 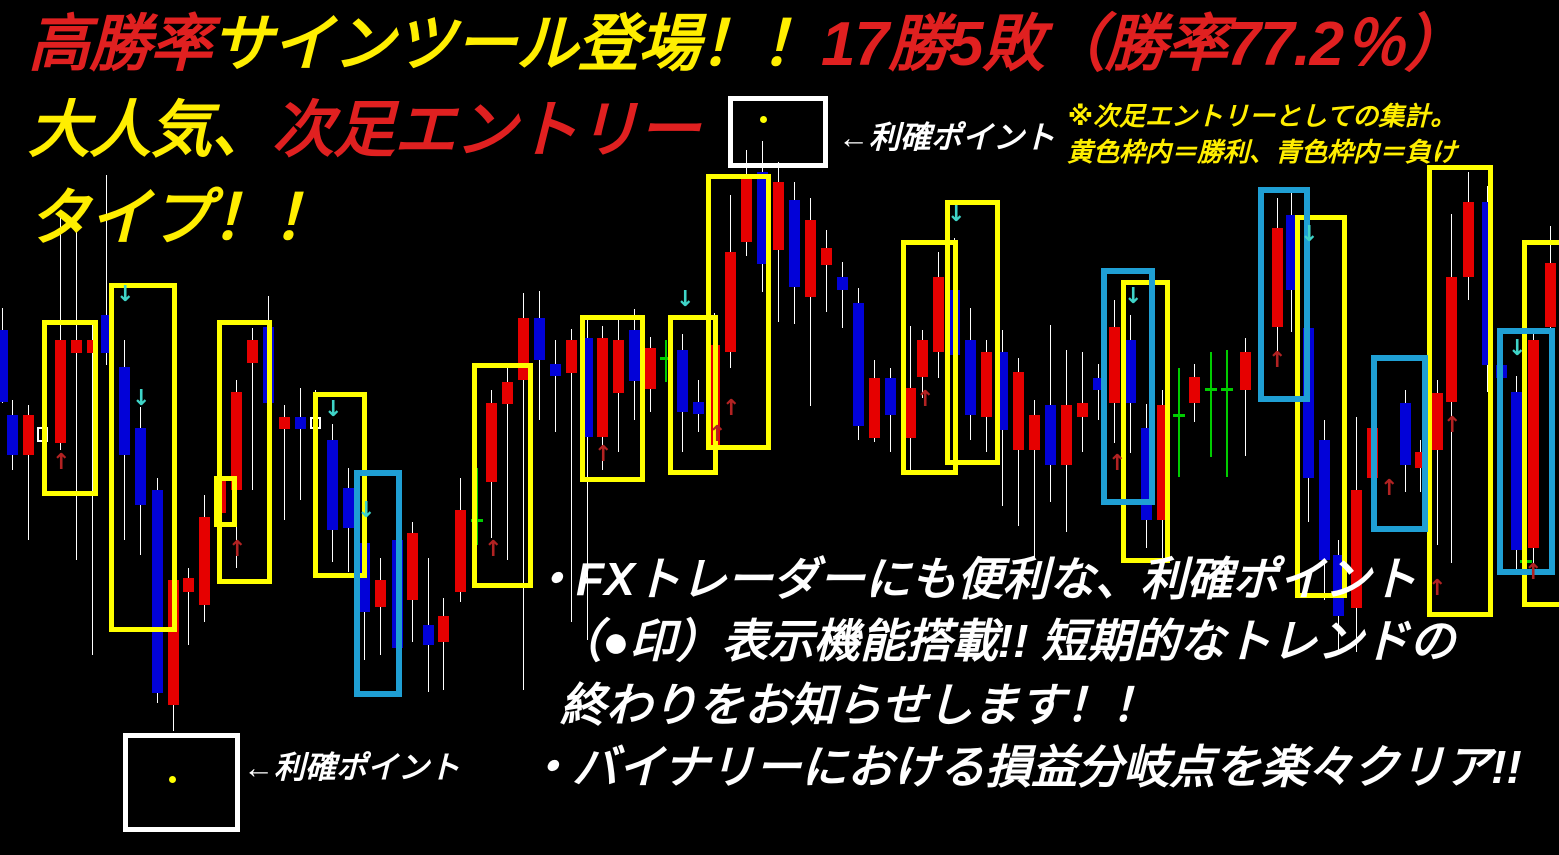 What do you see at coordinates (364, 131) in the screenshot?
I see `headline-line2: 大人気、次足エントリー` at bounding box center [364, 131].